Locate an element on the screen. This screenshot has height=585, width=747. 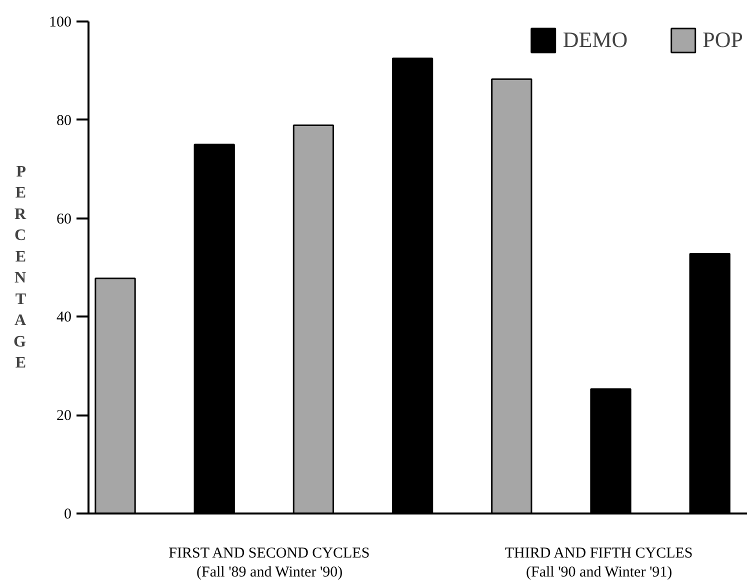
legend-label: DEMO is located at coordinates (595, 40).